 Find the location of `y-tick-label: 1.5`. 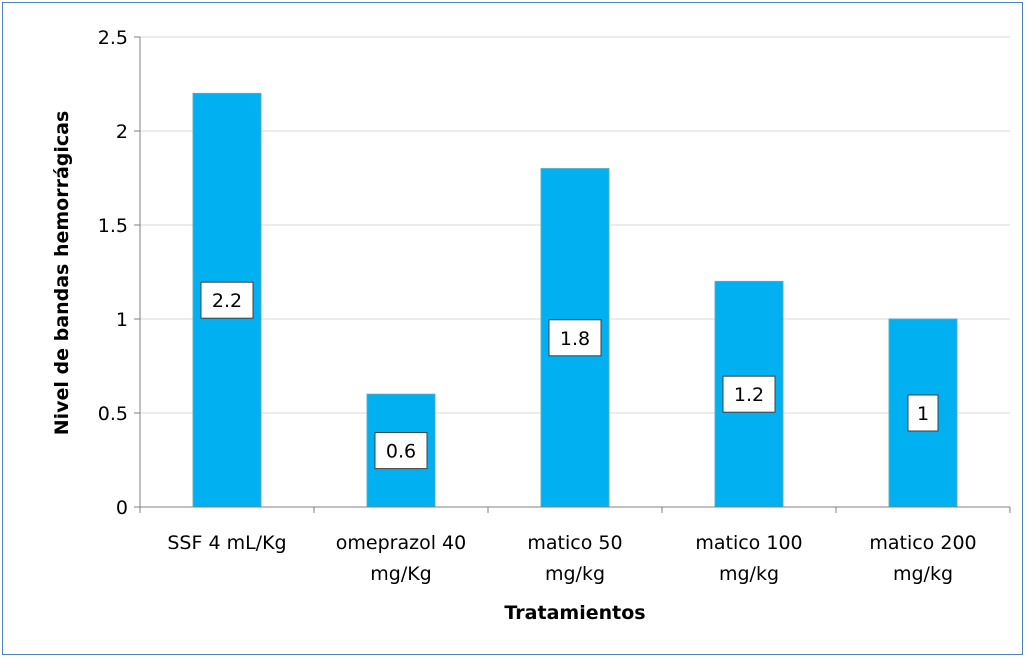

y-tick-label: 1.5 is located at coordinates (113, 226).